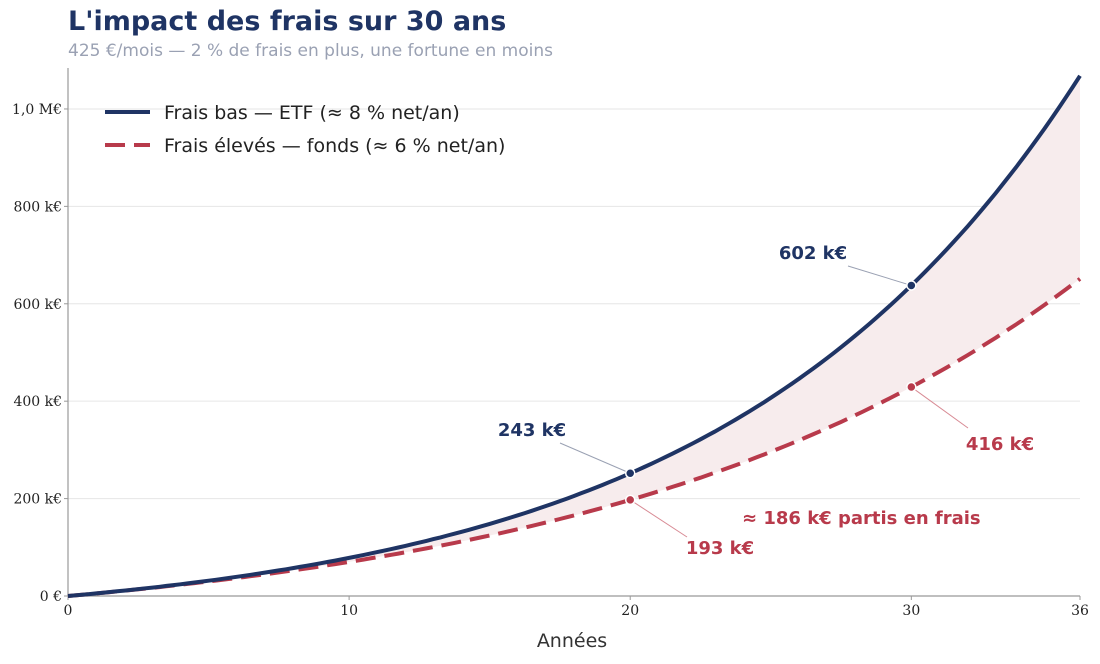 This screenshot has height=664, width=1100. Describe the element at coordinates (1000, 444) in the screenshot. I see `annotation-label: 416 k€` at that location.